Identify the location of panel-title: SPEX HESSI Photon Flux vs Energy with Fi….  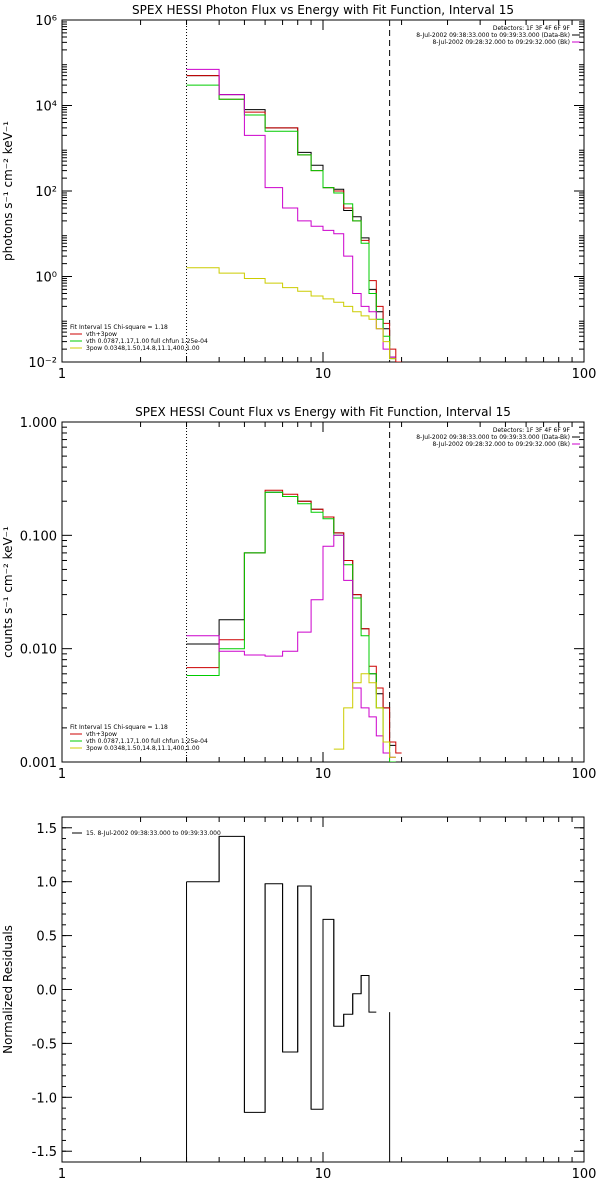
(323, 10).